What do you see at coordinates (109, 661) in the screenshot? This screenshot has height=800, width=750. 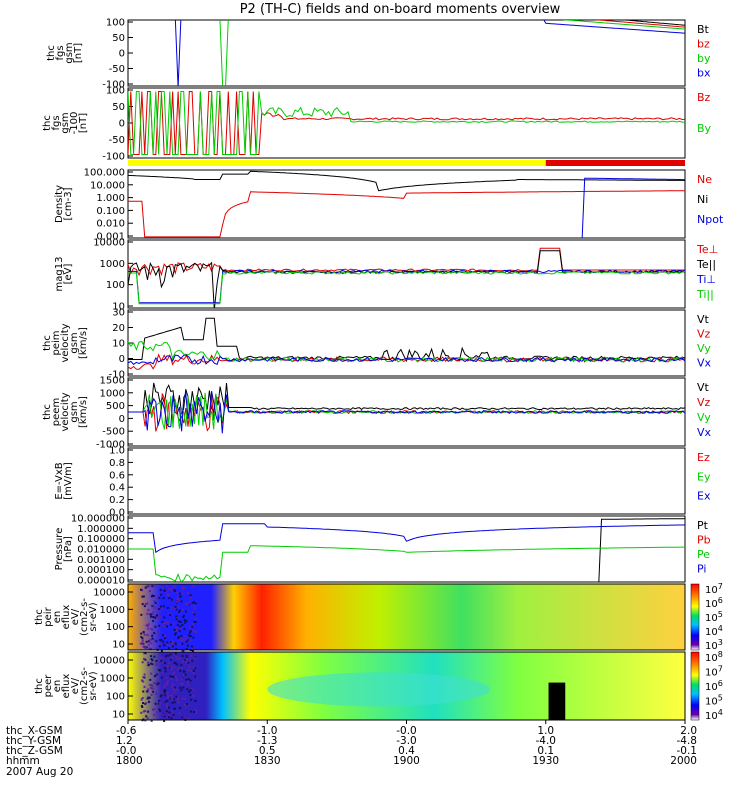 I see `y-tick-label: 10000` at bounding box center [109, 661].